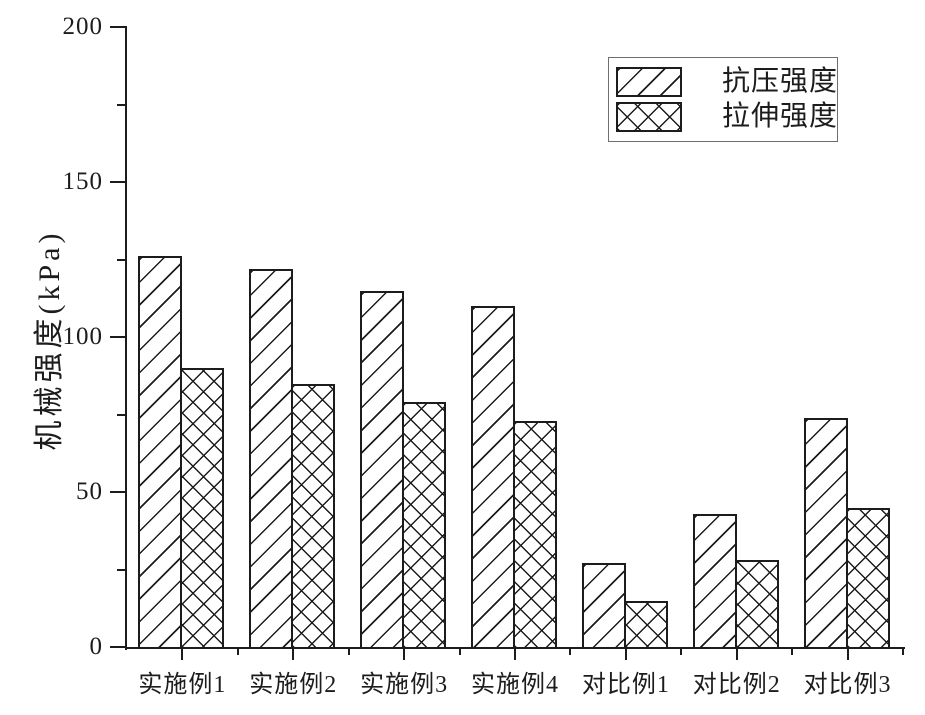  Describe the element at coordinates (847, 685) in the screenshot. I see `x-category-label: 对比例3` at that location.